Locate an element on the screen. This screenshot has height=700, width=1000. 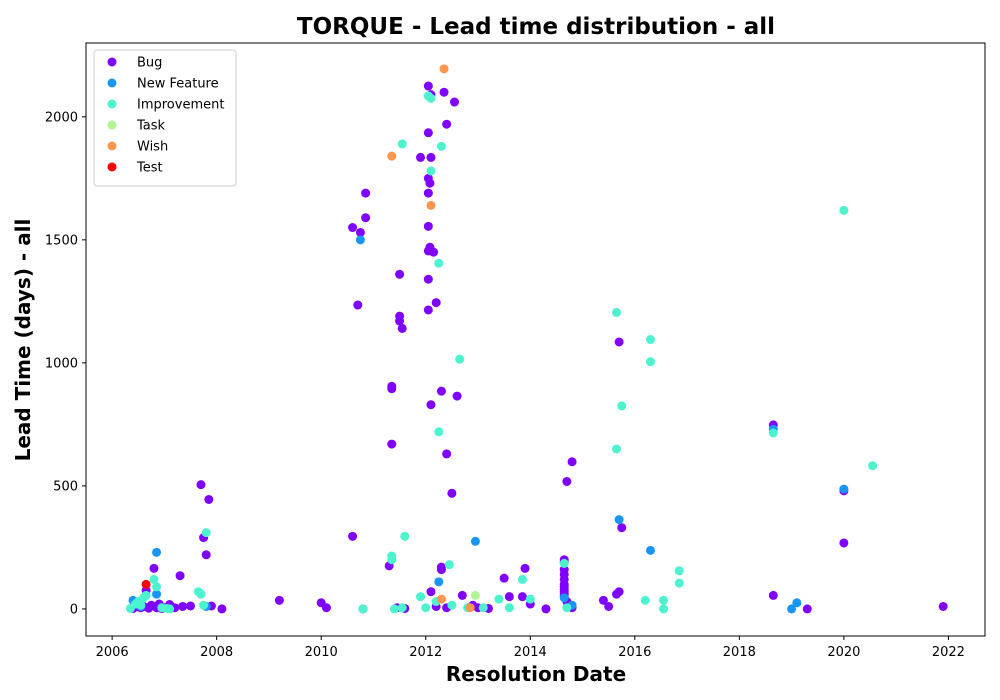
y-tick-label: 1000 is located at coordinates (61, 363).